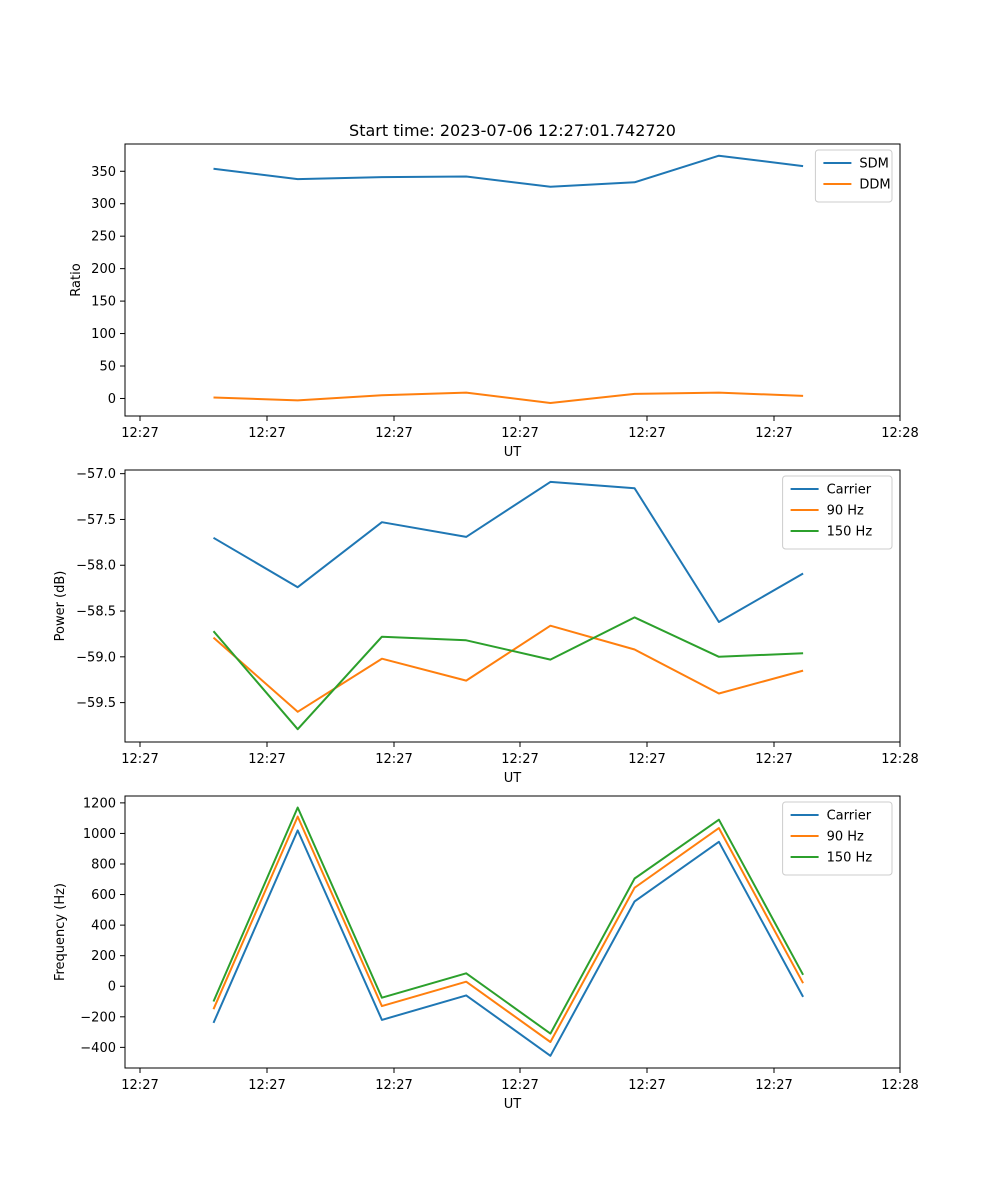 This screenshot has height=1200, width=1000. What do you see at coordinates (103, 302) in the screenshot?
I see `y-tick-label: 150` at bounding box center [103, 302].